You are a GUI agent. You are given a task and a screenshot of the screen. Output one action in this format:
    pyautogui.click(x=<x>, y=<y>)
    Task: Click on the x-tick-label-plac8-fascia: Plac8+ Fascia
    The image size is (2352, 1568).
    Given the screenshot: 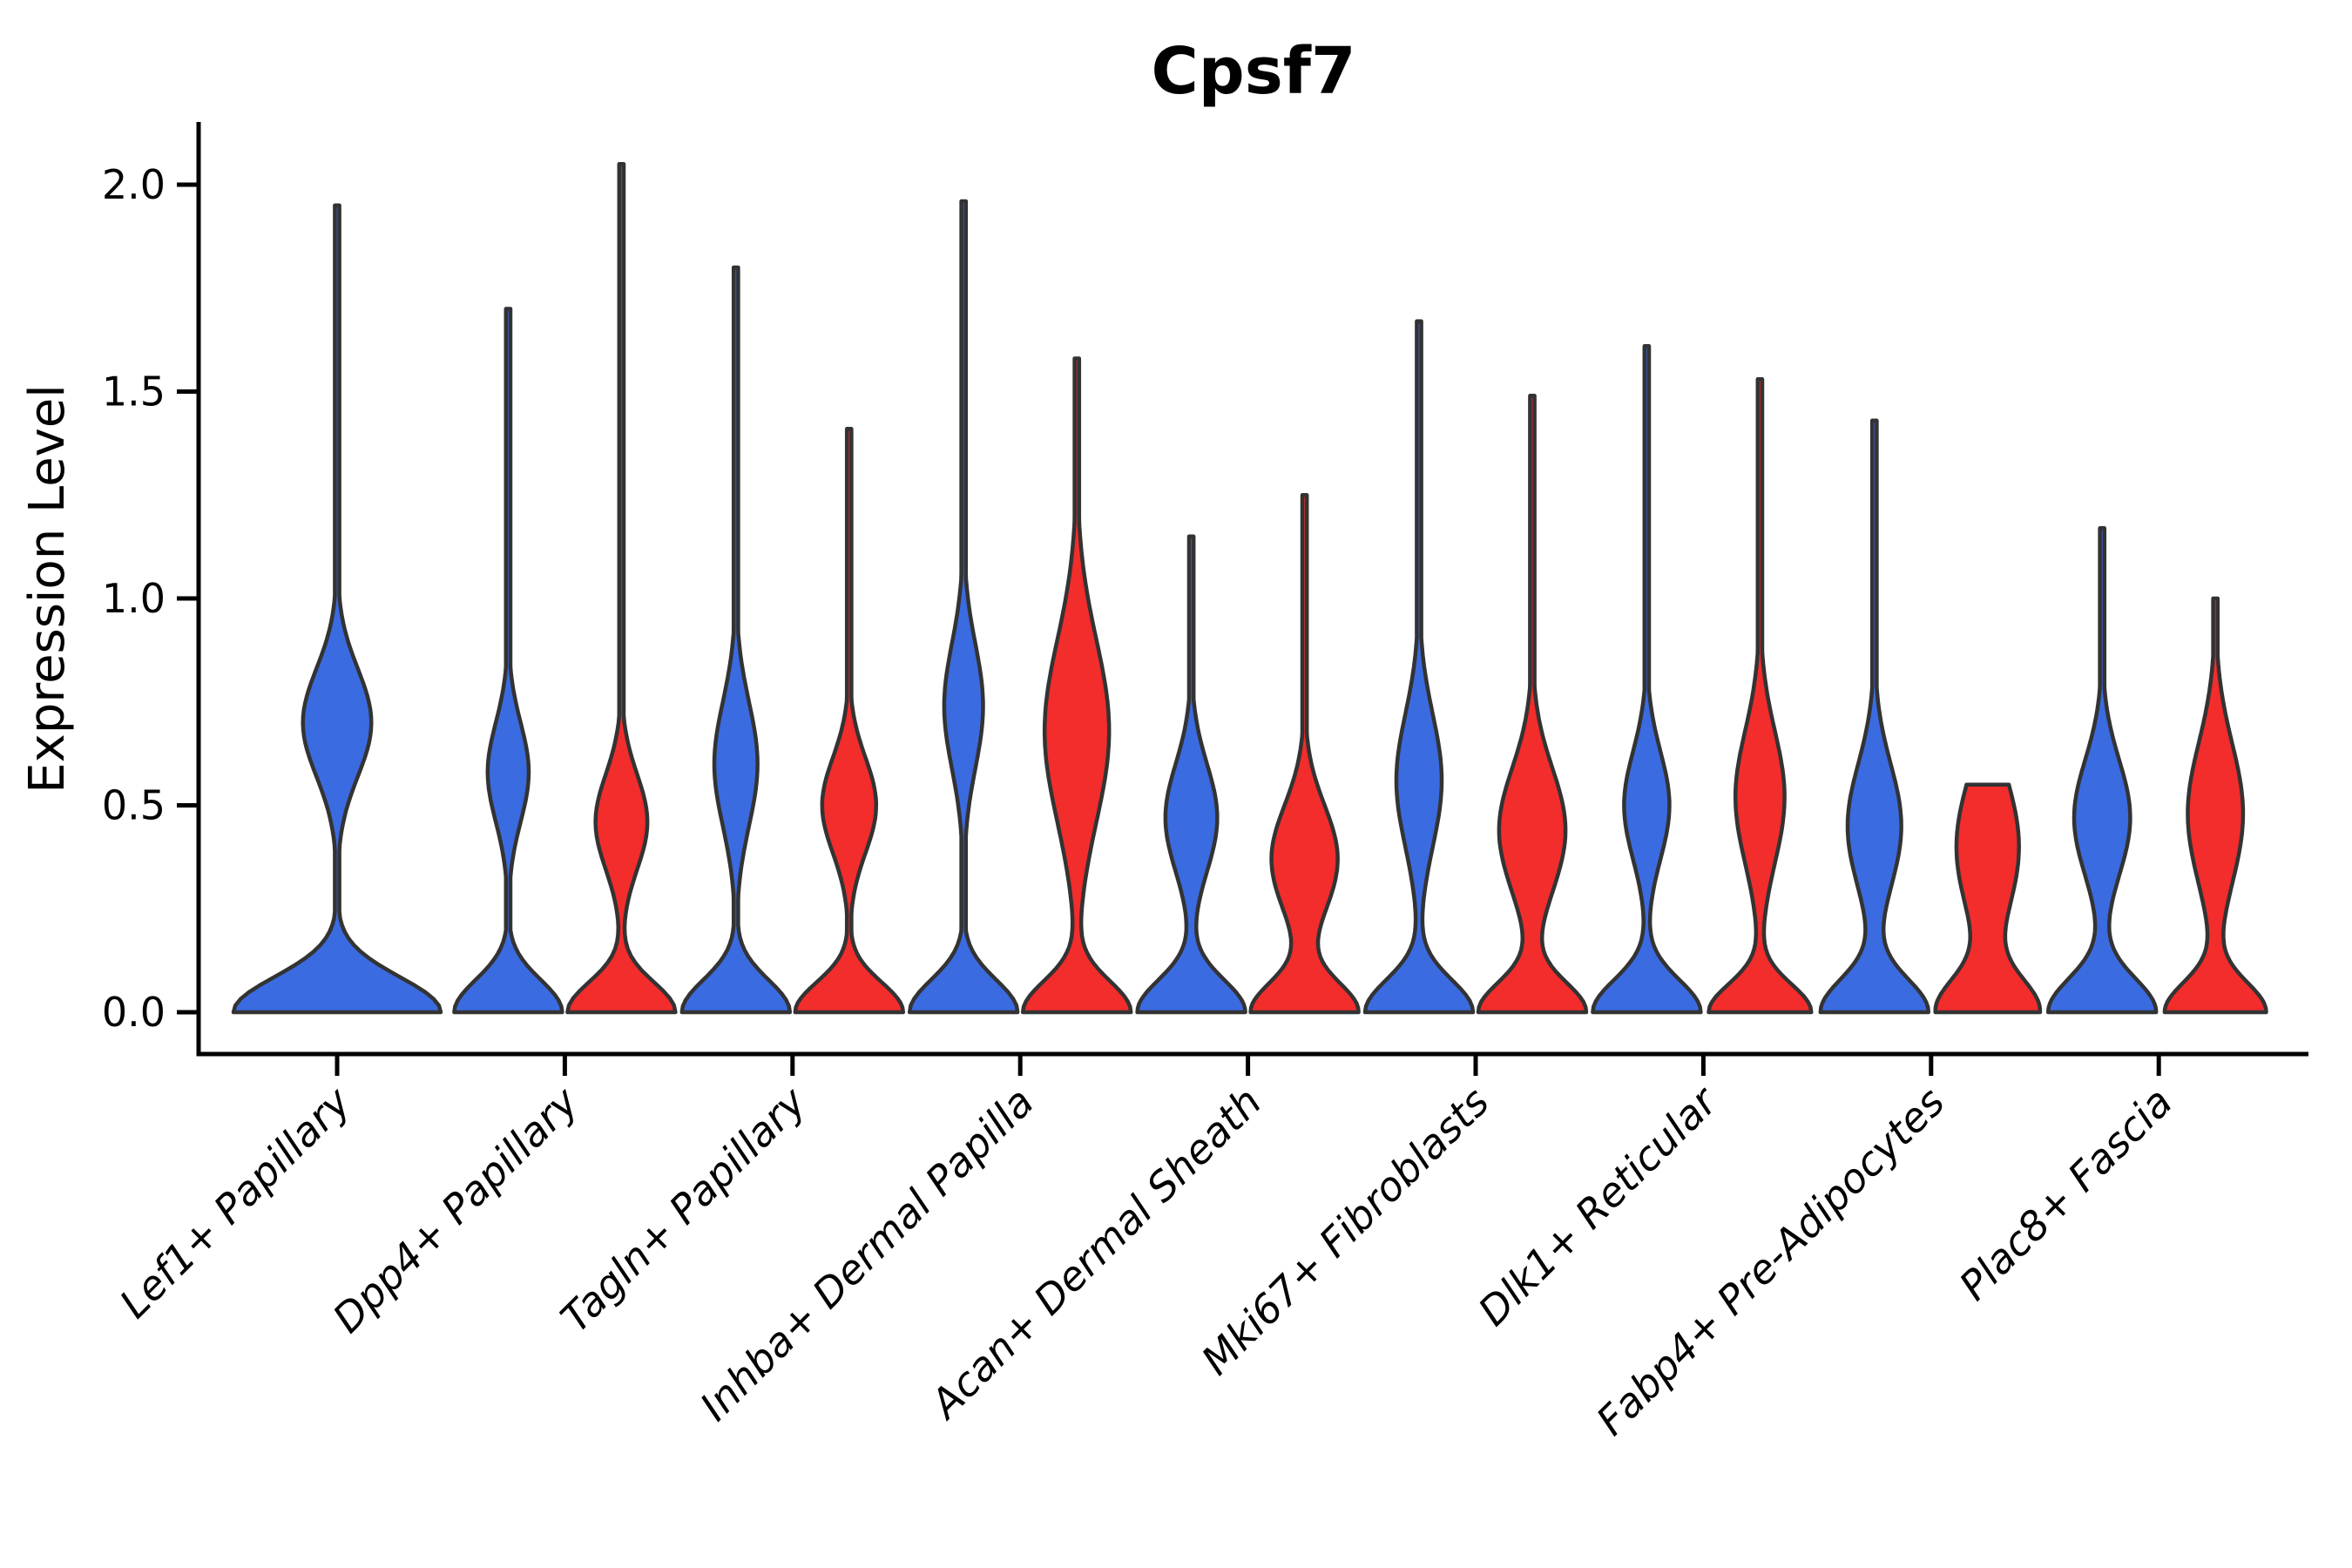 What is the action you would take?
    pyautogui.click(x=2065, y=1193)
    